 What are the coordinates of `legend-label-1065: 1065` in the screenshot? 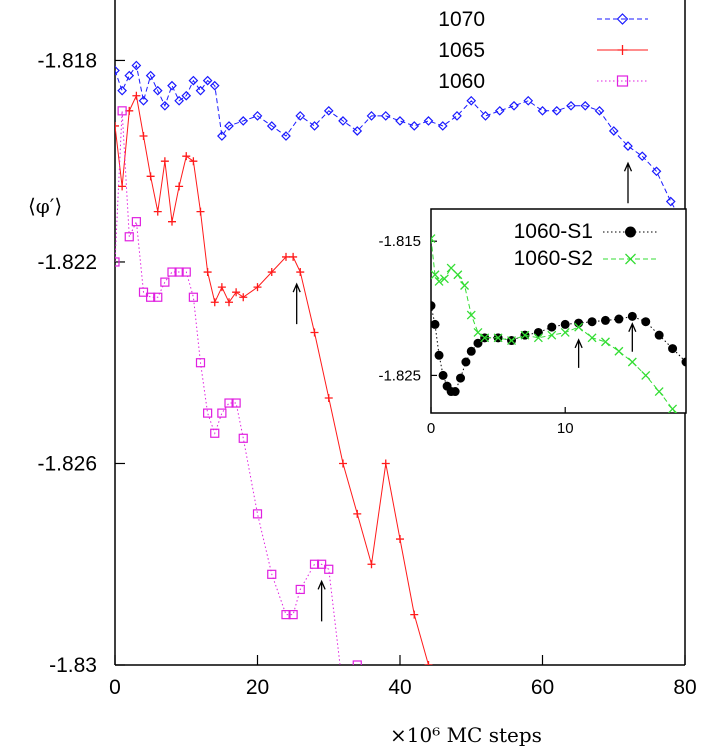 It's located at (461, 50).